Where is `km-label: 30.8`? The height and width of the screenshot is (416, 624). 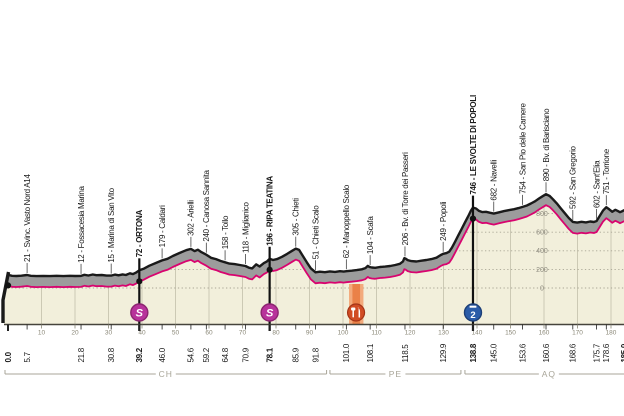 km-label: 30.8 is located at coordinates (111, 354).